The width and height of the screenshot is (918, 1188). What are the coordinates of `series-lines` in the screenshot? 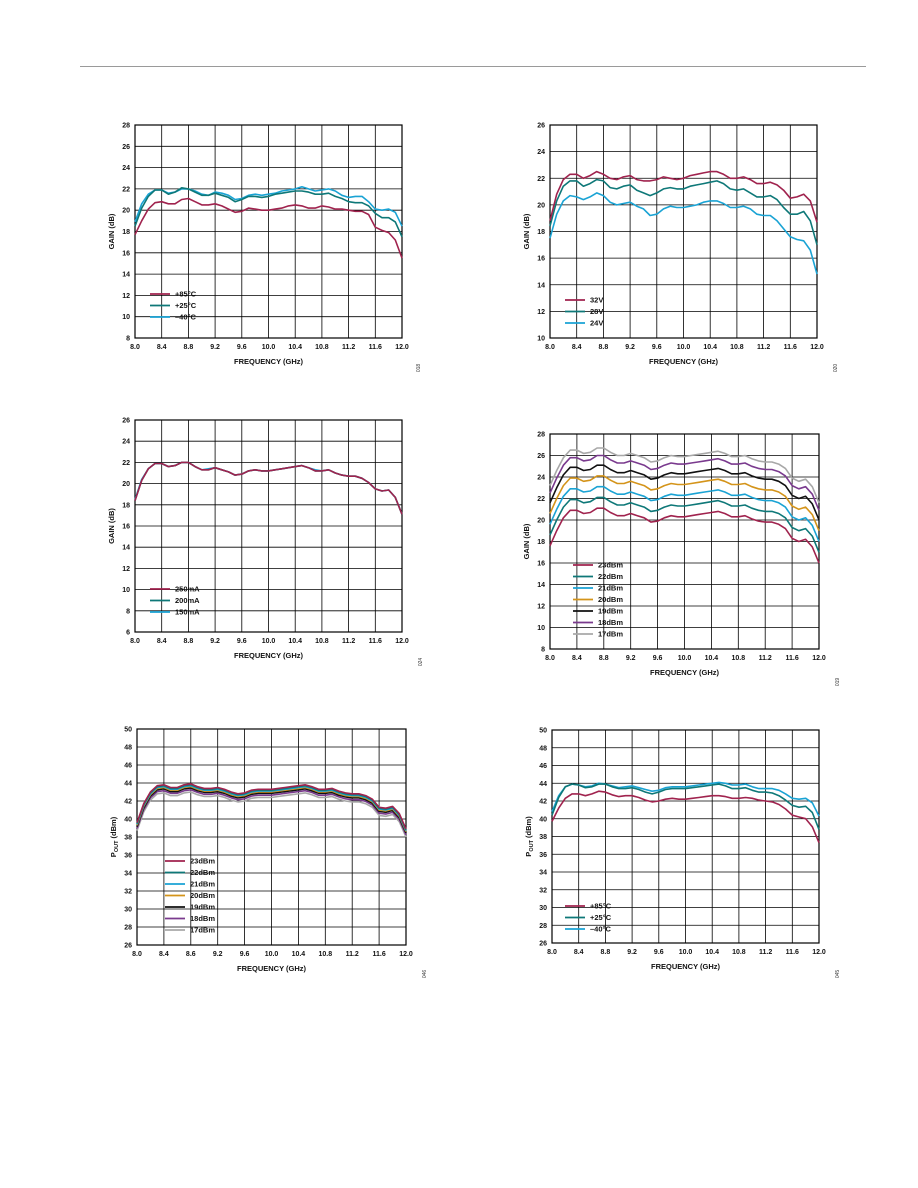 It's located at (685, 812).